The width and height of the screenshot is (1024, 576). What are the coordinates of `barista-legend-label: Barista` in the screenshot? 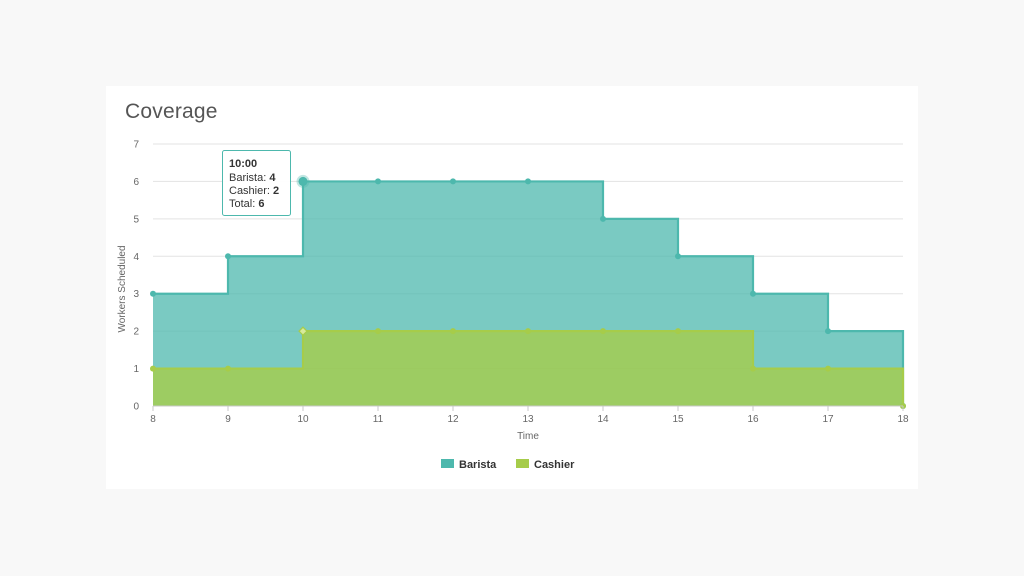 It's located at (478, 465).